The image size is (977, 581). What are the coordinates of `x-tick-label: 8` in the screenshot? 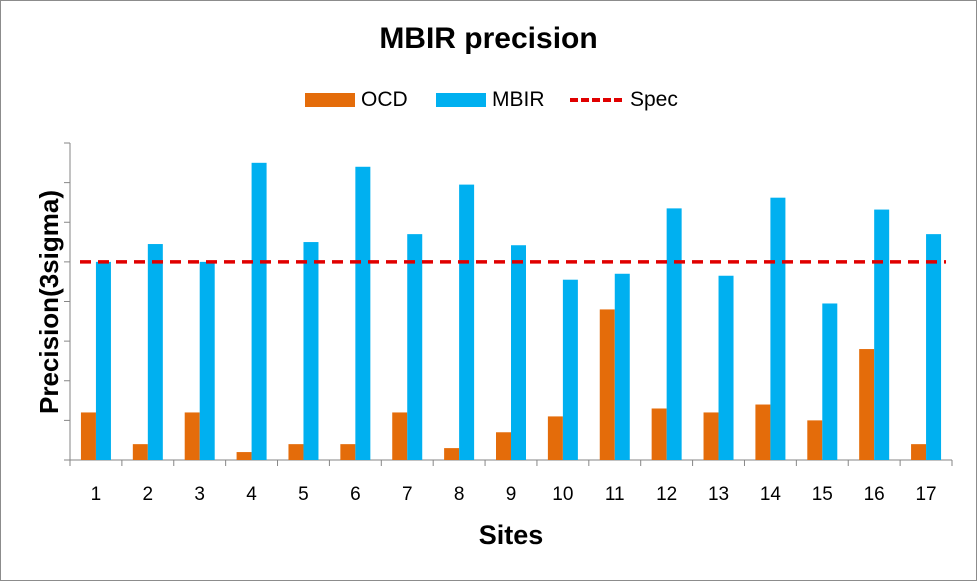 It's located at (459, 494).